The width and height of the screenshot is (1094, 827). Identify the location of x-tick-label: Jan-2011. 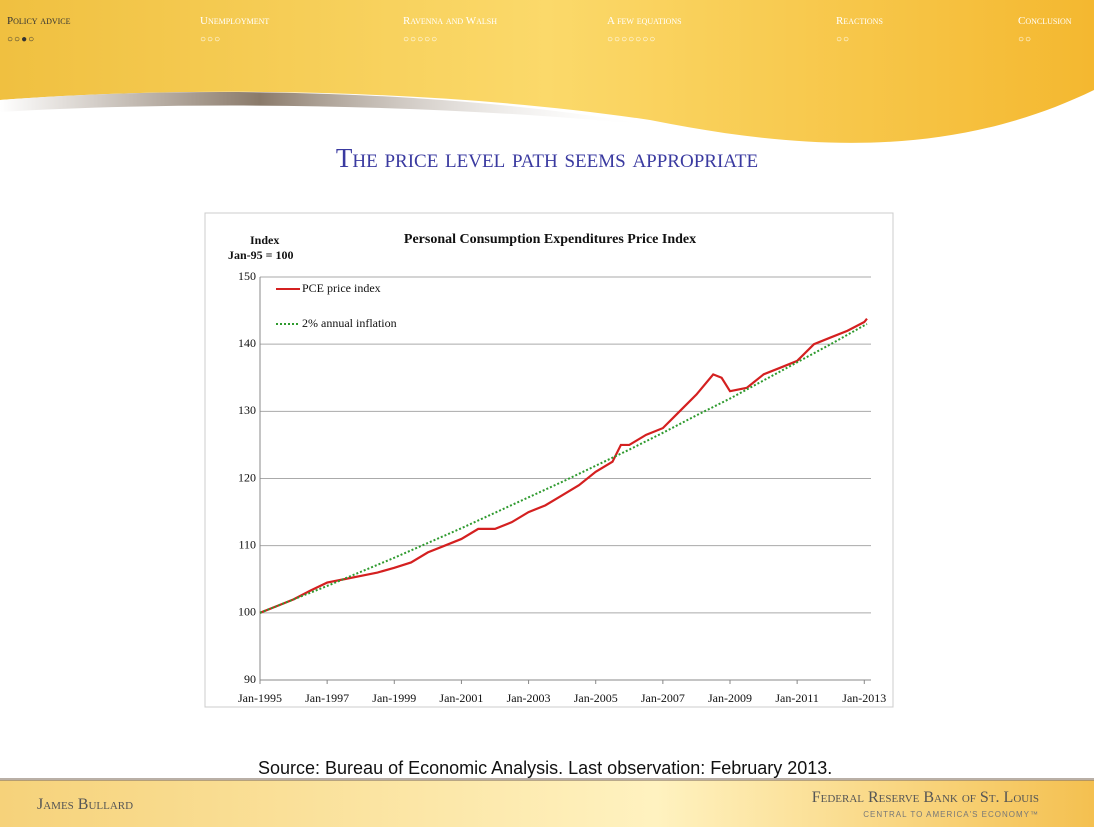
(797, 698).